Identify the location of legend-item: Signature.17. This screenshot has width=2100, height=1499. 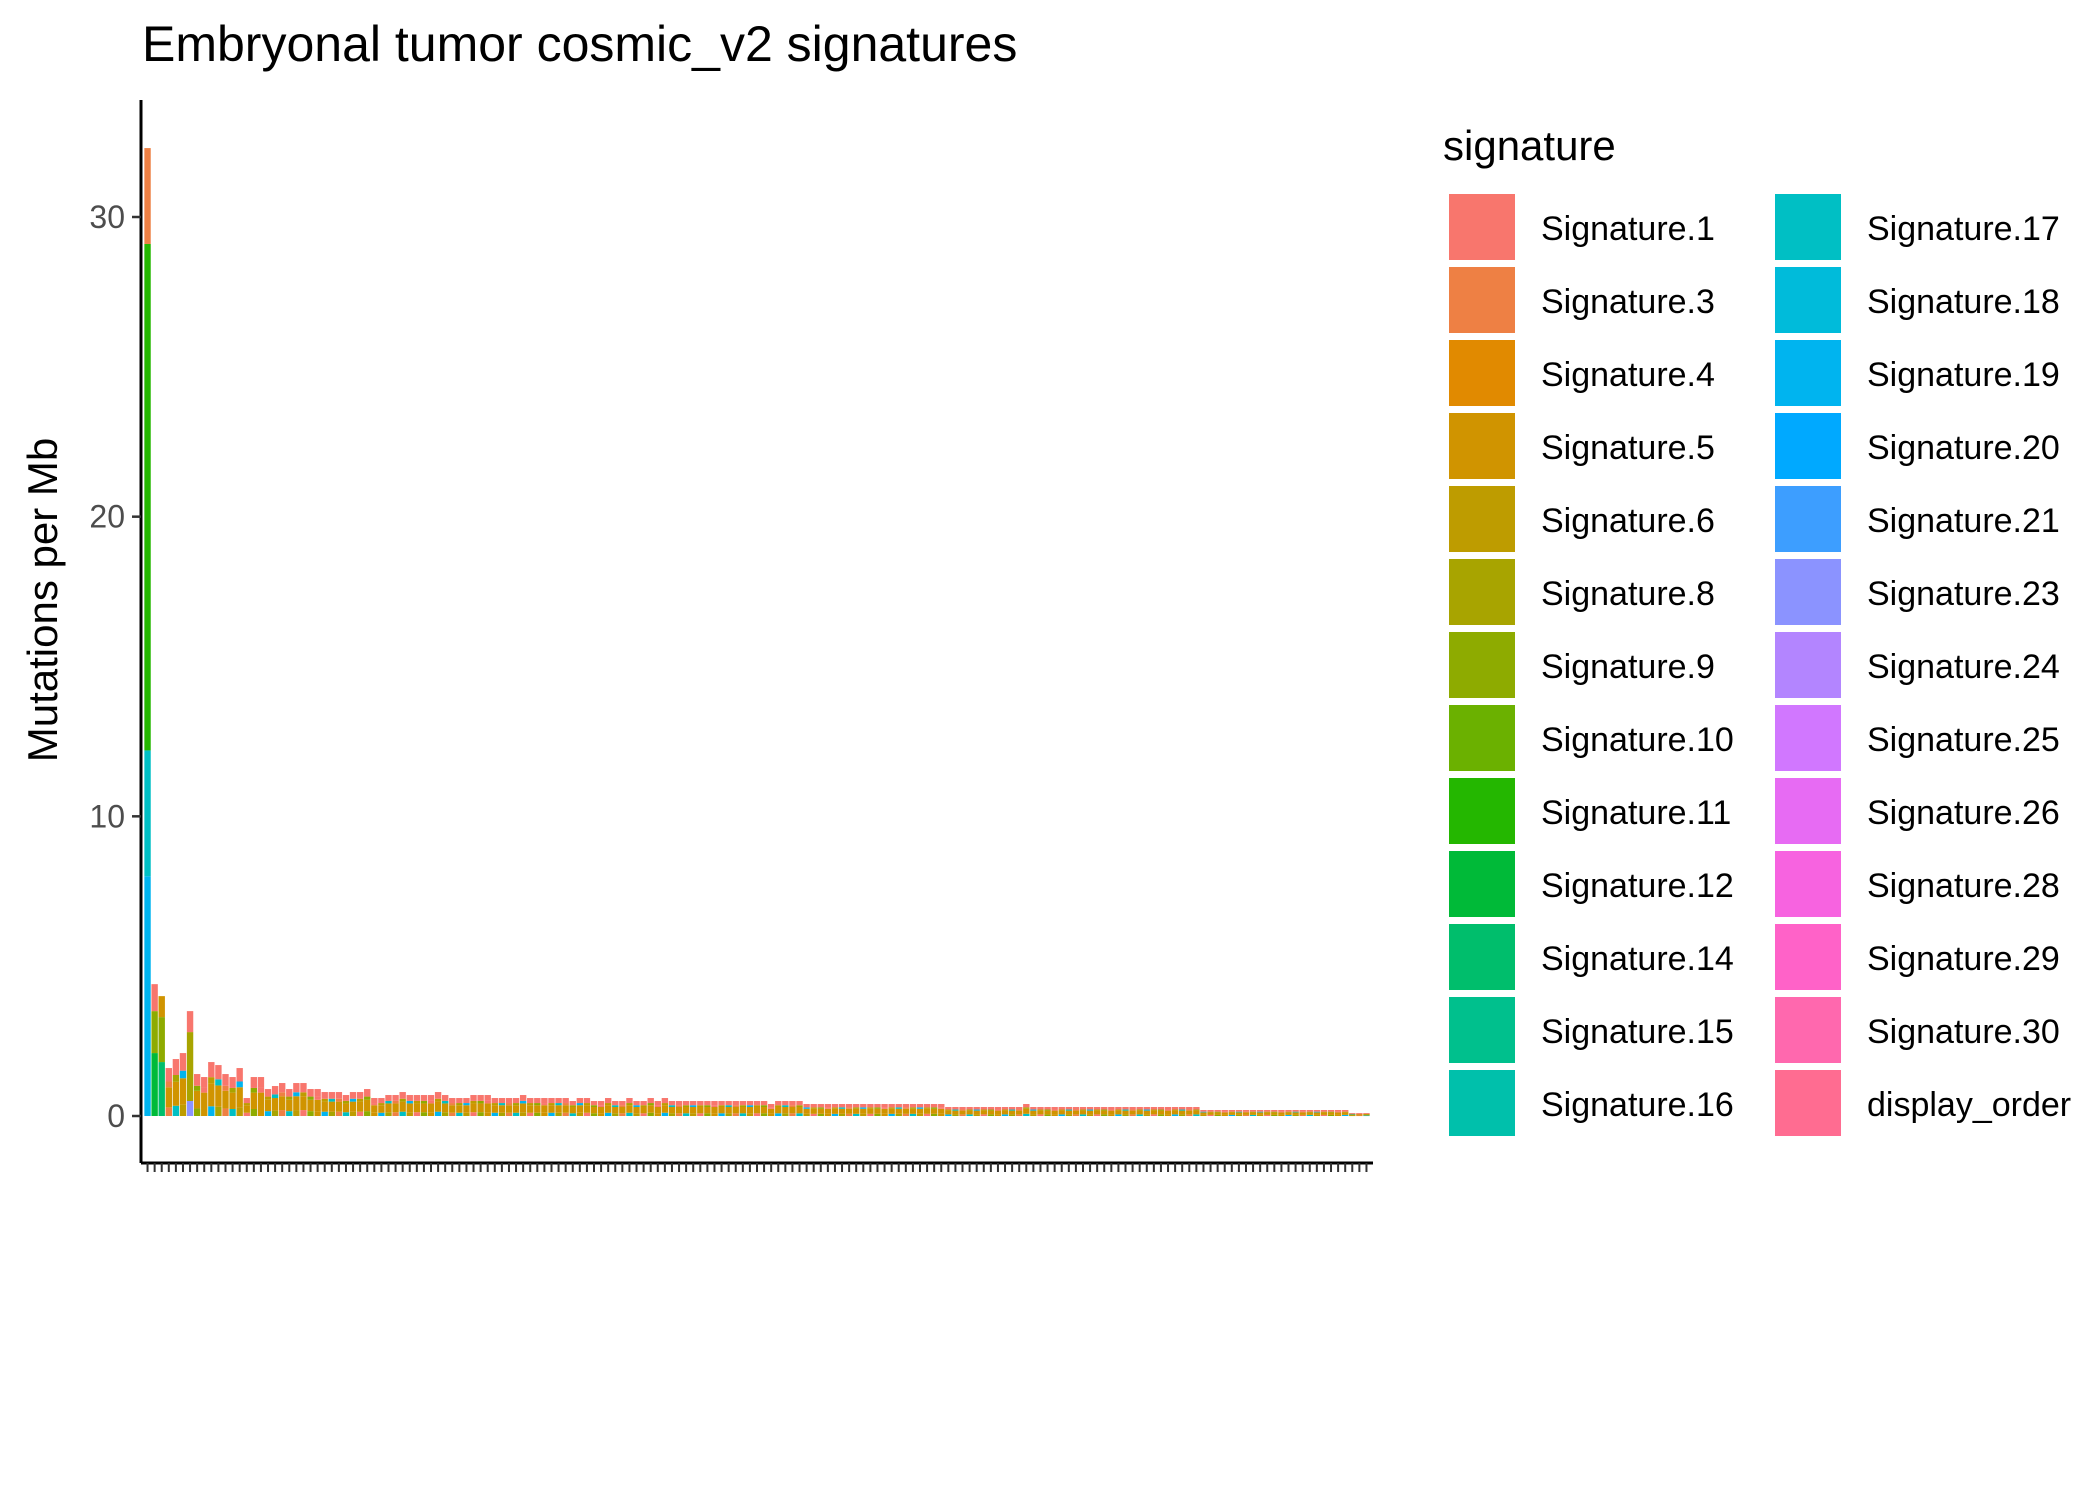
(1917, 227).